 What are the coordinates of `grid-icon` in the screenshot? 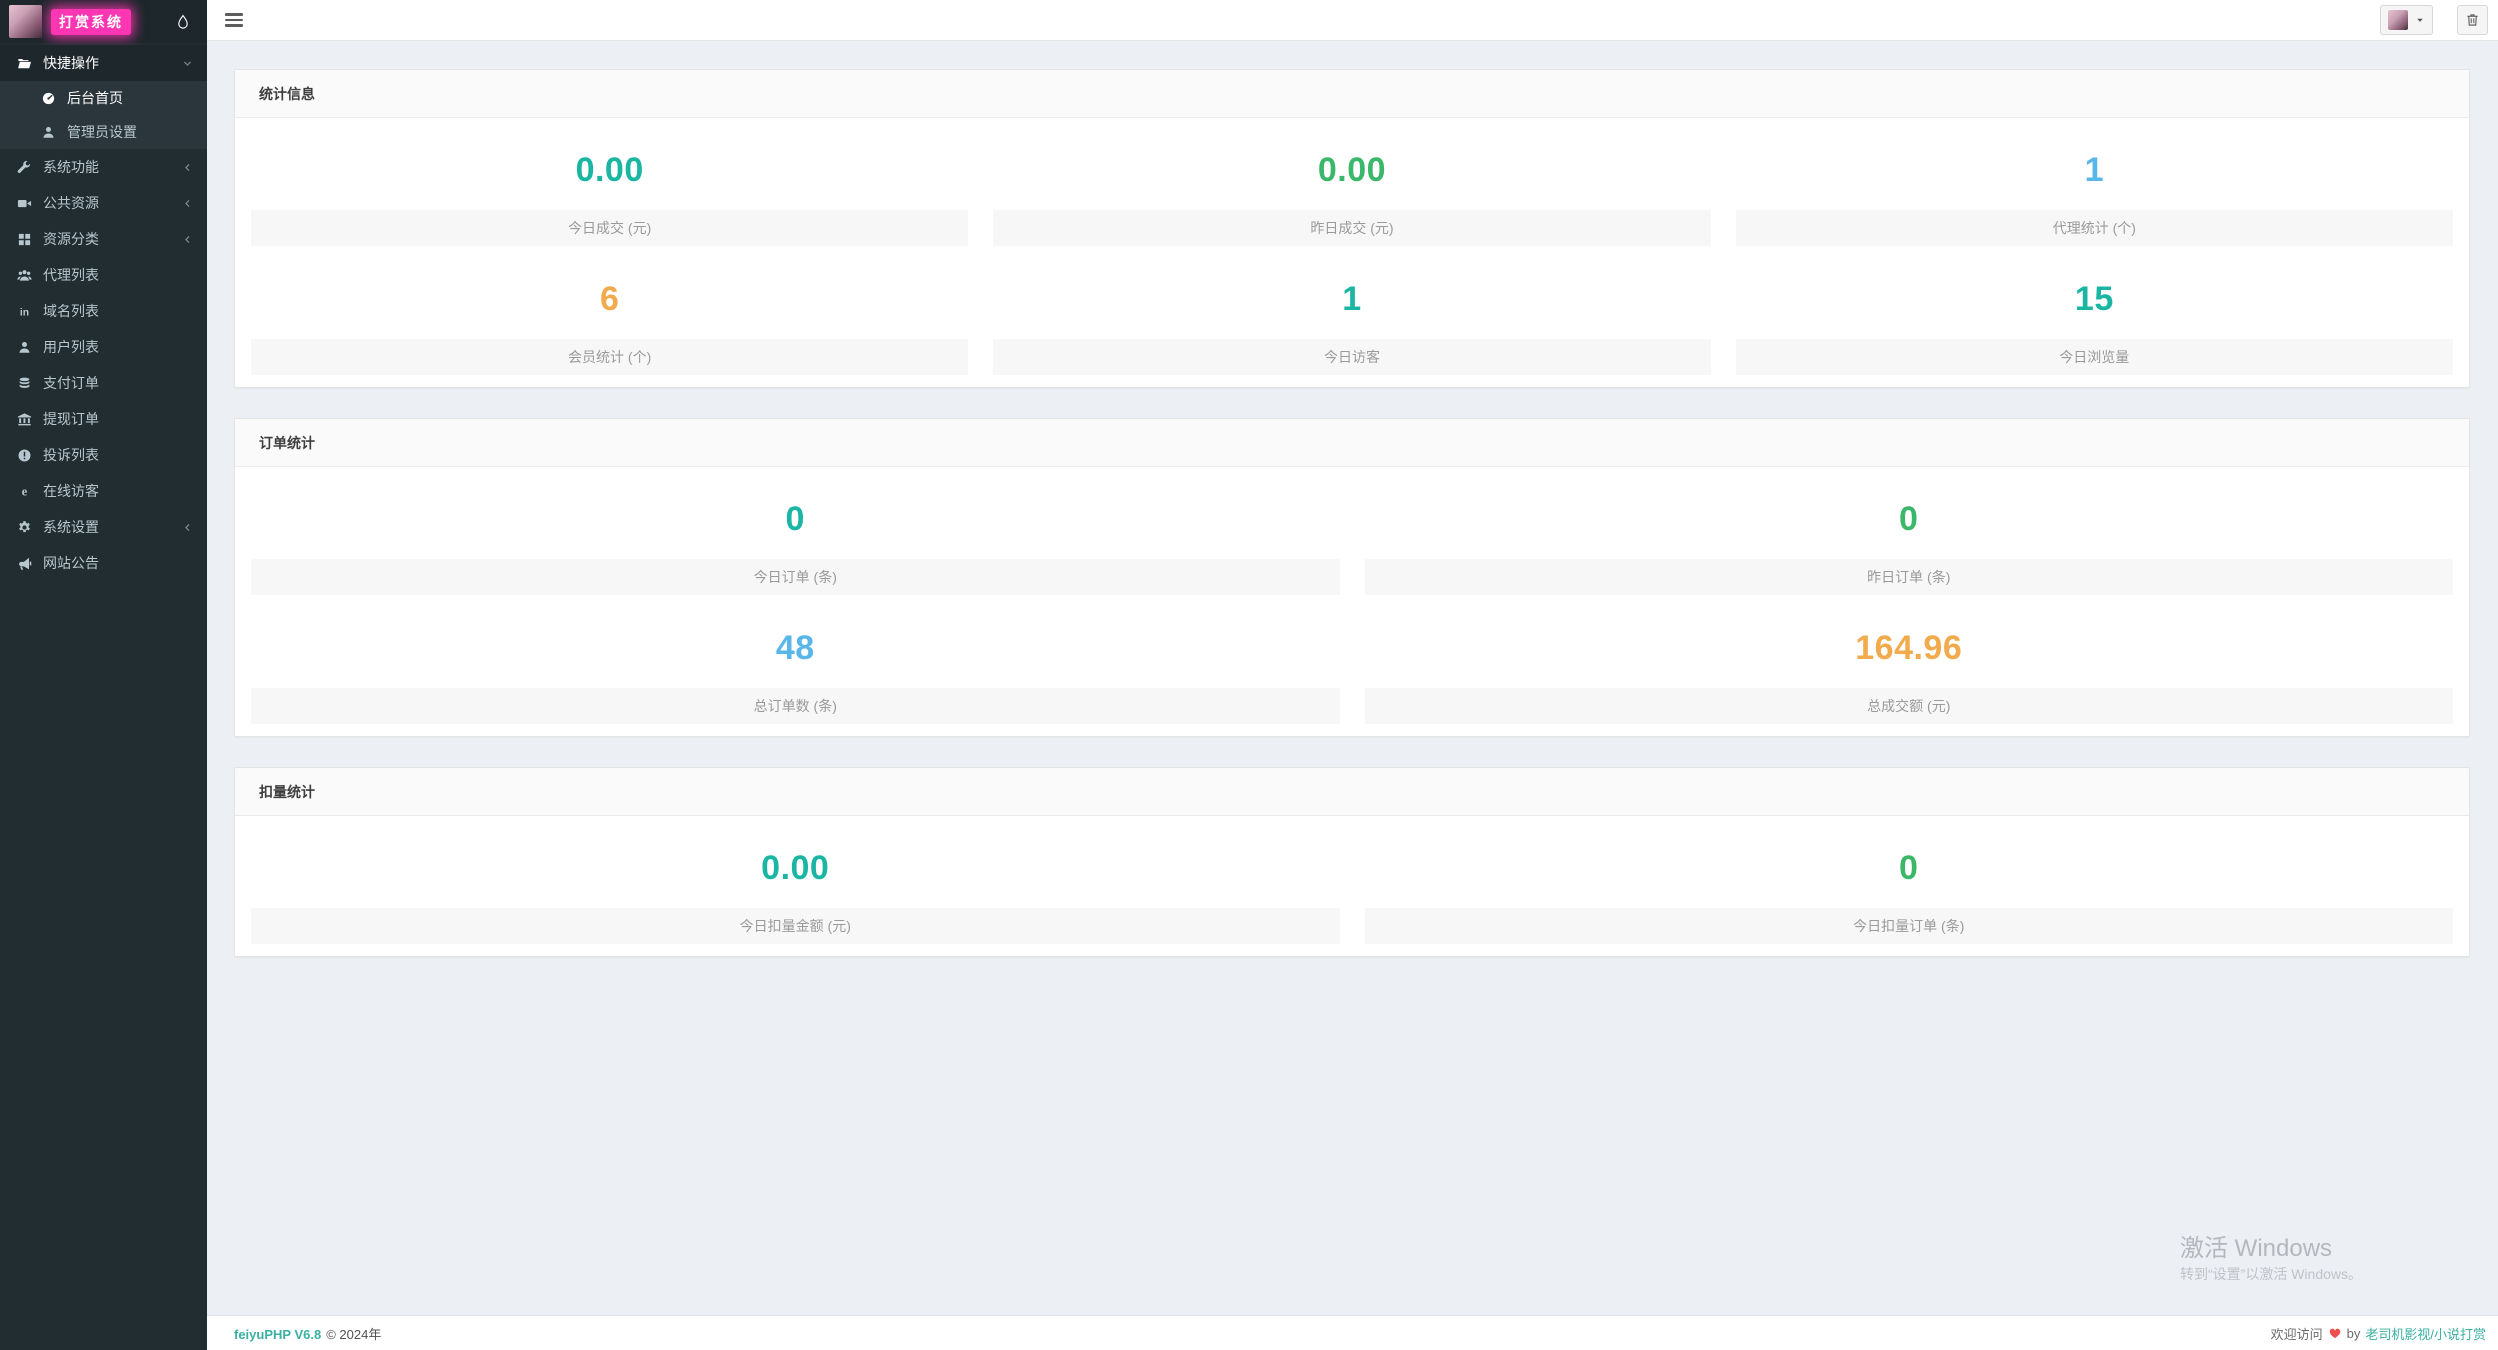 It's located at (24, 239).